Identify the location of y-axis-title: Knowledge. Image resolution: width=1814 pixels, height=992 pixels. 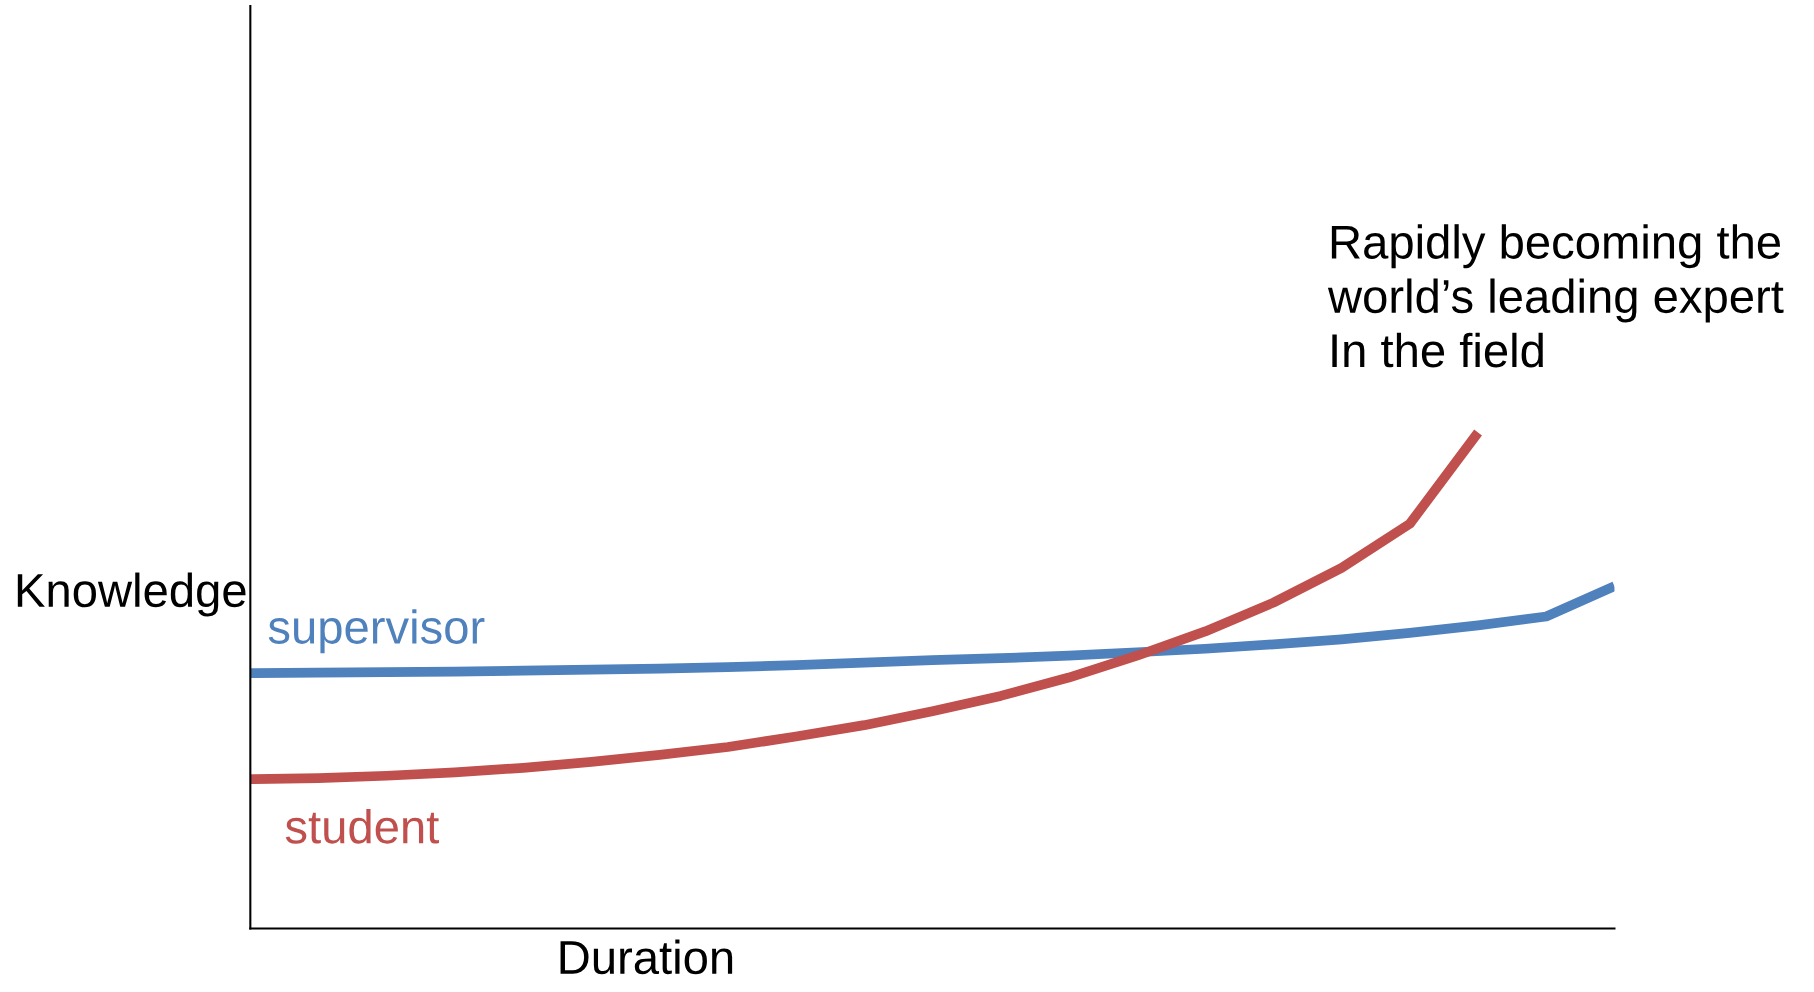
(131, 594).